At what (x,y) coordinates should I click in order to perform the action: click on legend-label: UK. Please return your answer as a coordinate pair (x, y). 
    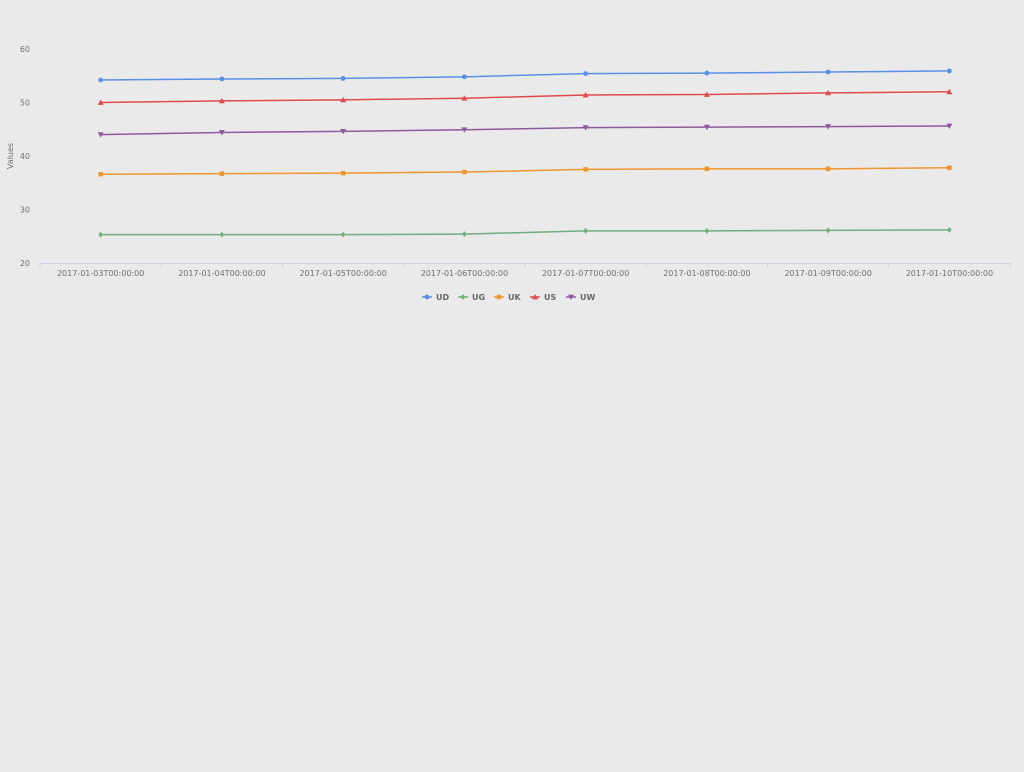
    Looking at the image, I should click on (514, 297).